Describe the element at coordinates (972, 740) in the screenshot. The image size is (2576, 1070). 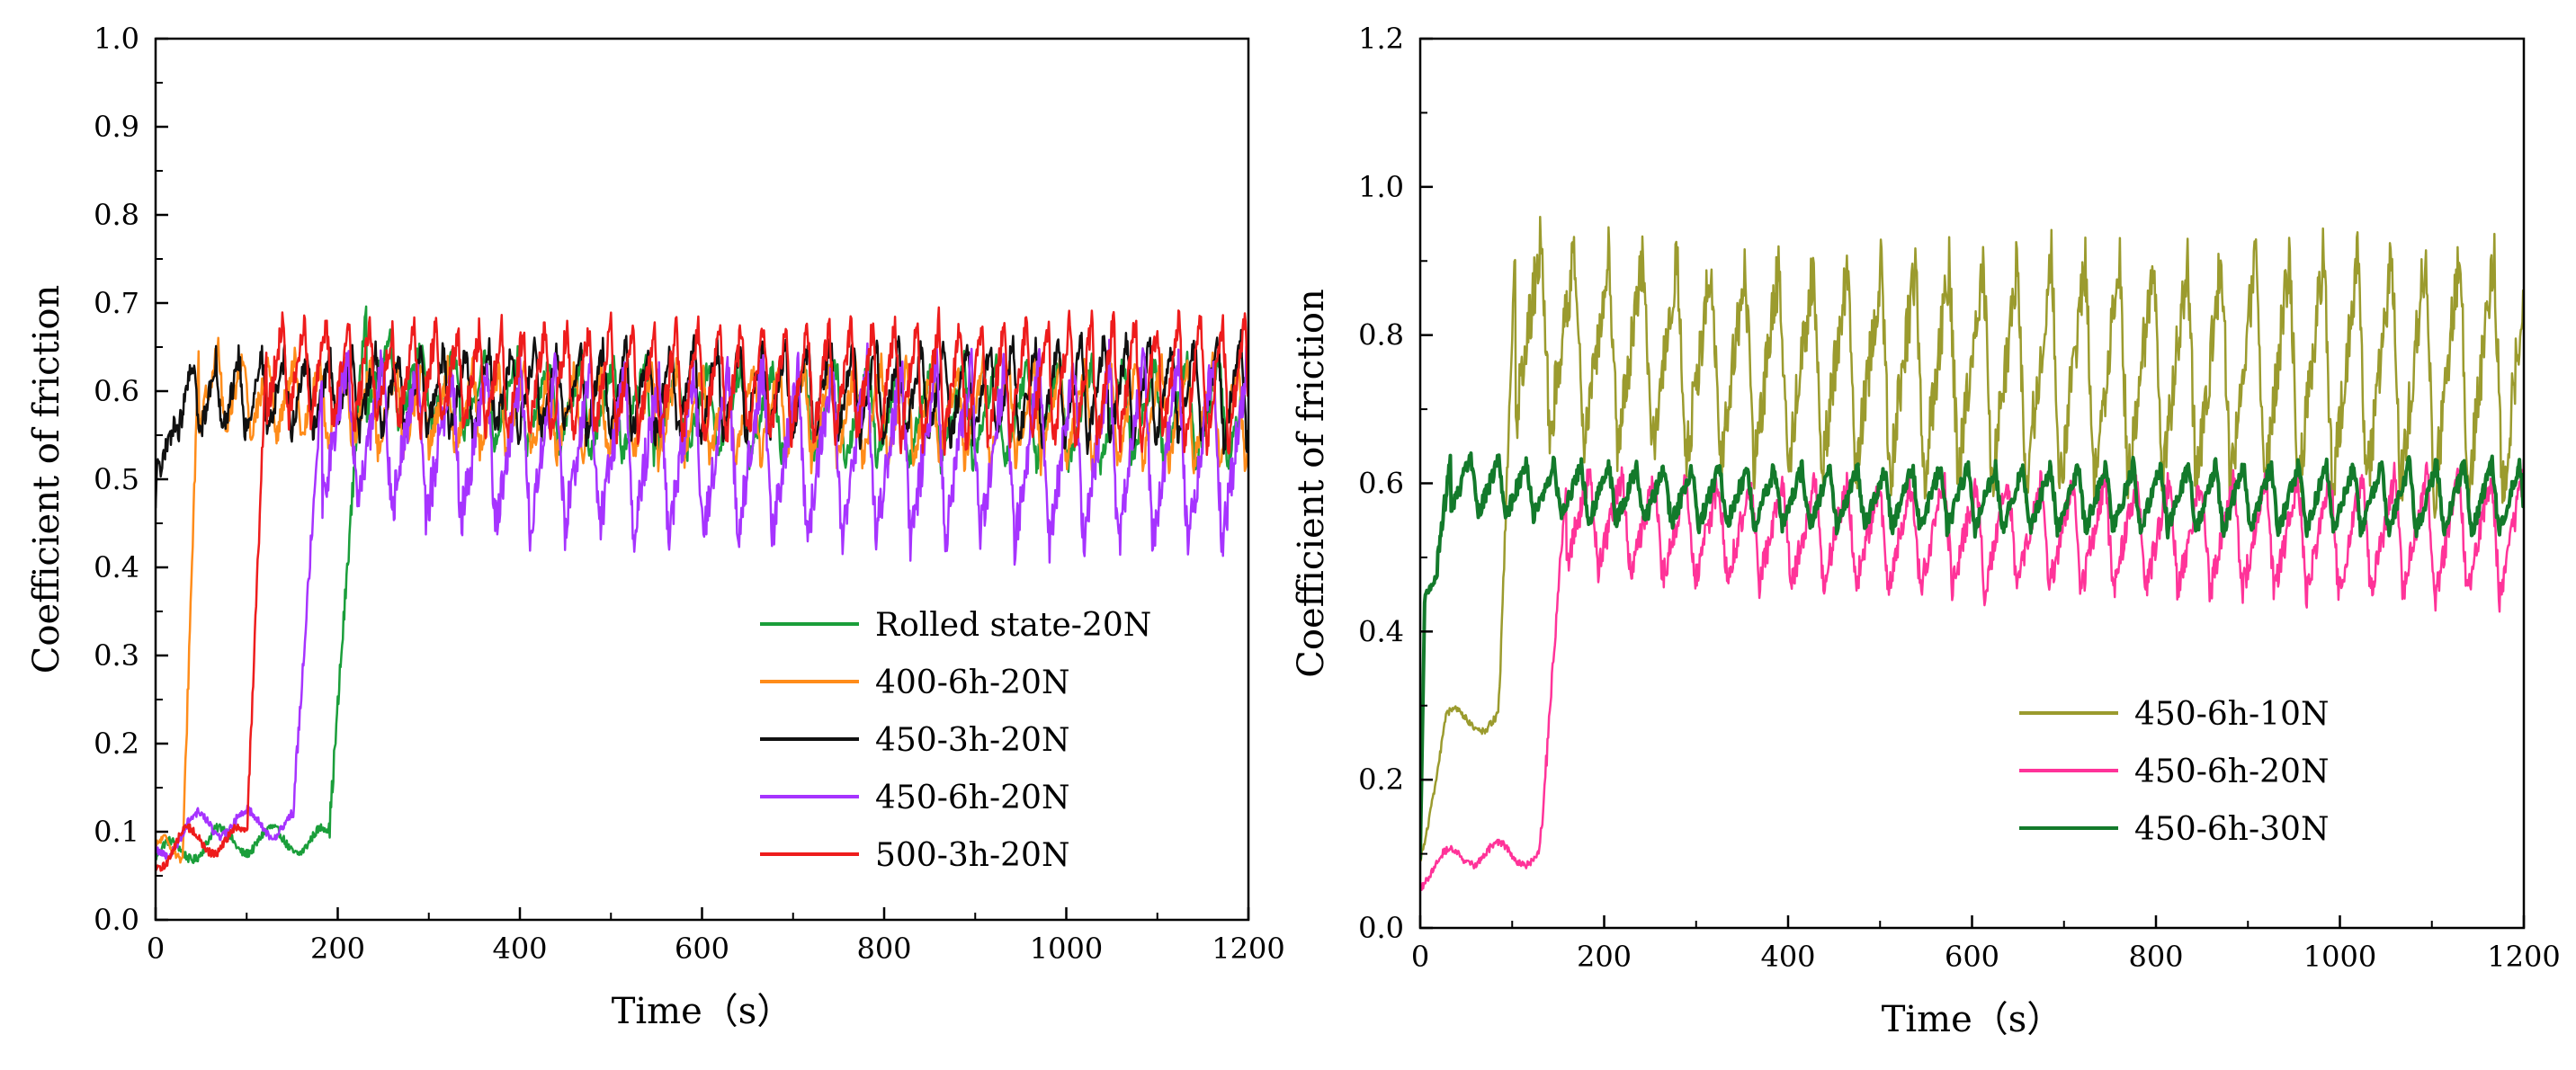
I see `legend-entry: 450-3h-20N` at that location.